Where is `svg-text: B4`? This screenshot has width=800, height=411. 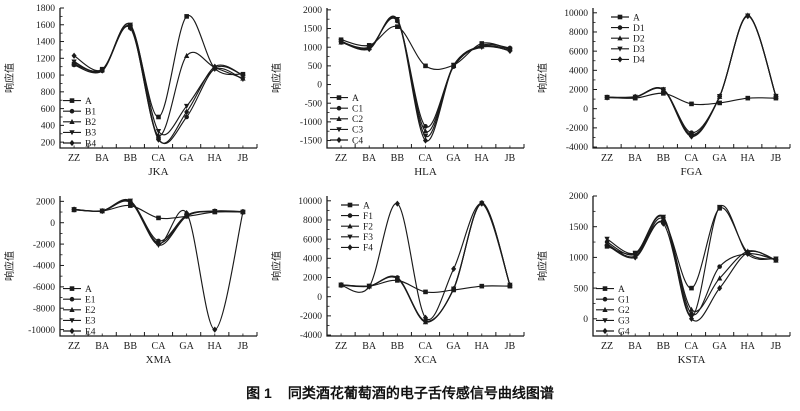
svg-text: B4 is located at coordinates (90, 144).